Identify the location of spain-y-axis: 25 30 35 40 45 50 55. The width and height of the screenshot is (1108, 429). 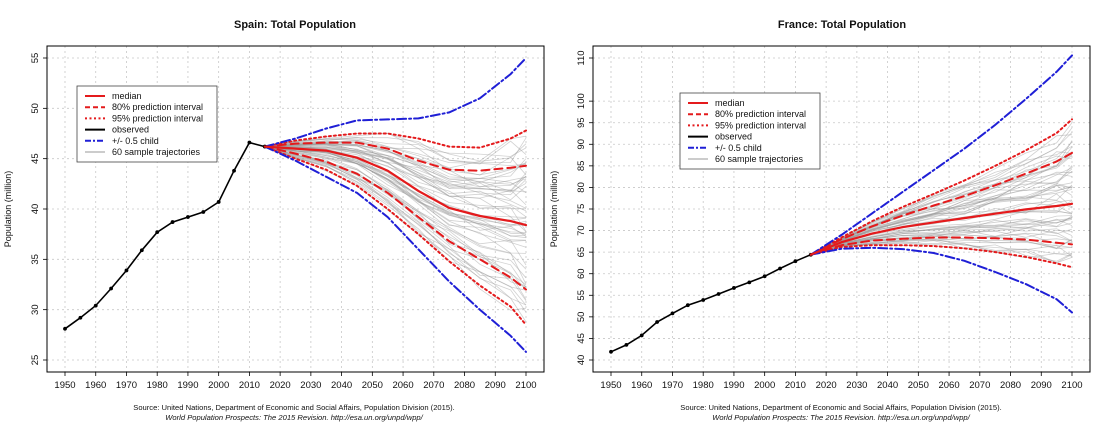
(38, 209).